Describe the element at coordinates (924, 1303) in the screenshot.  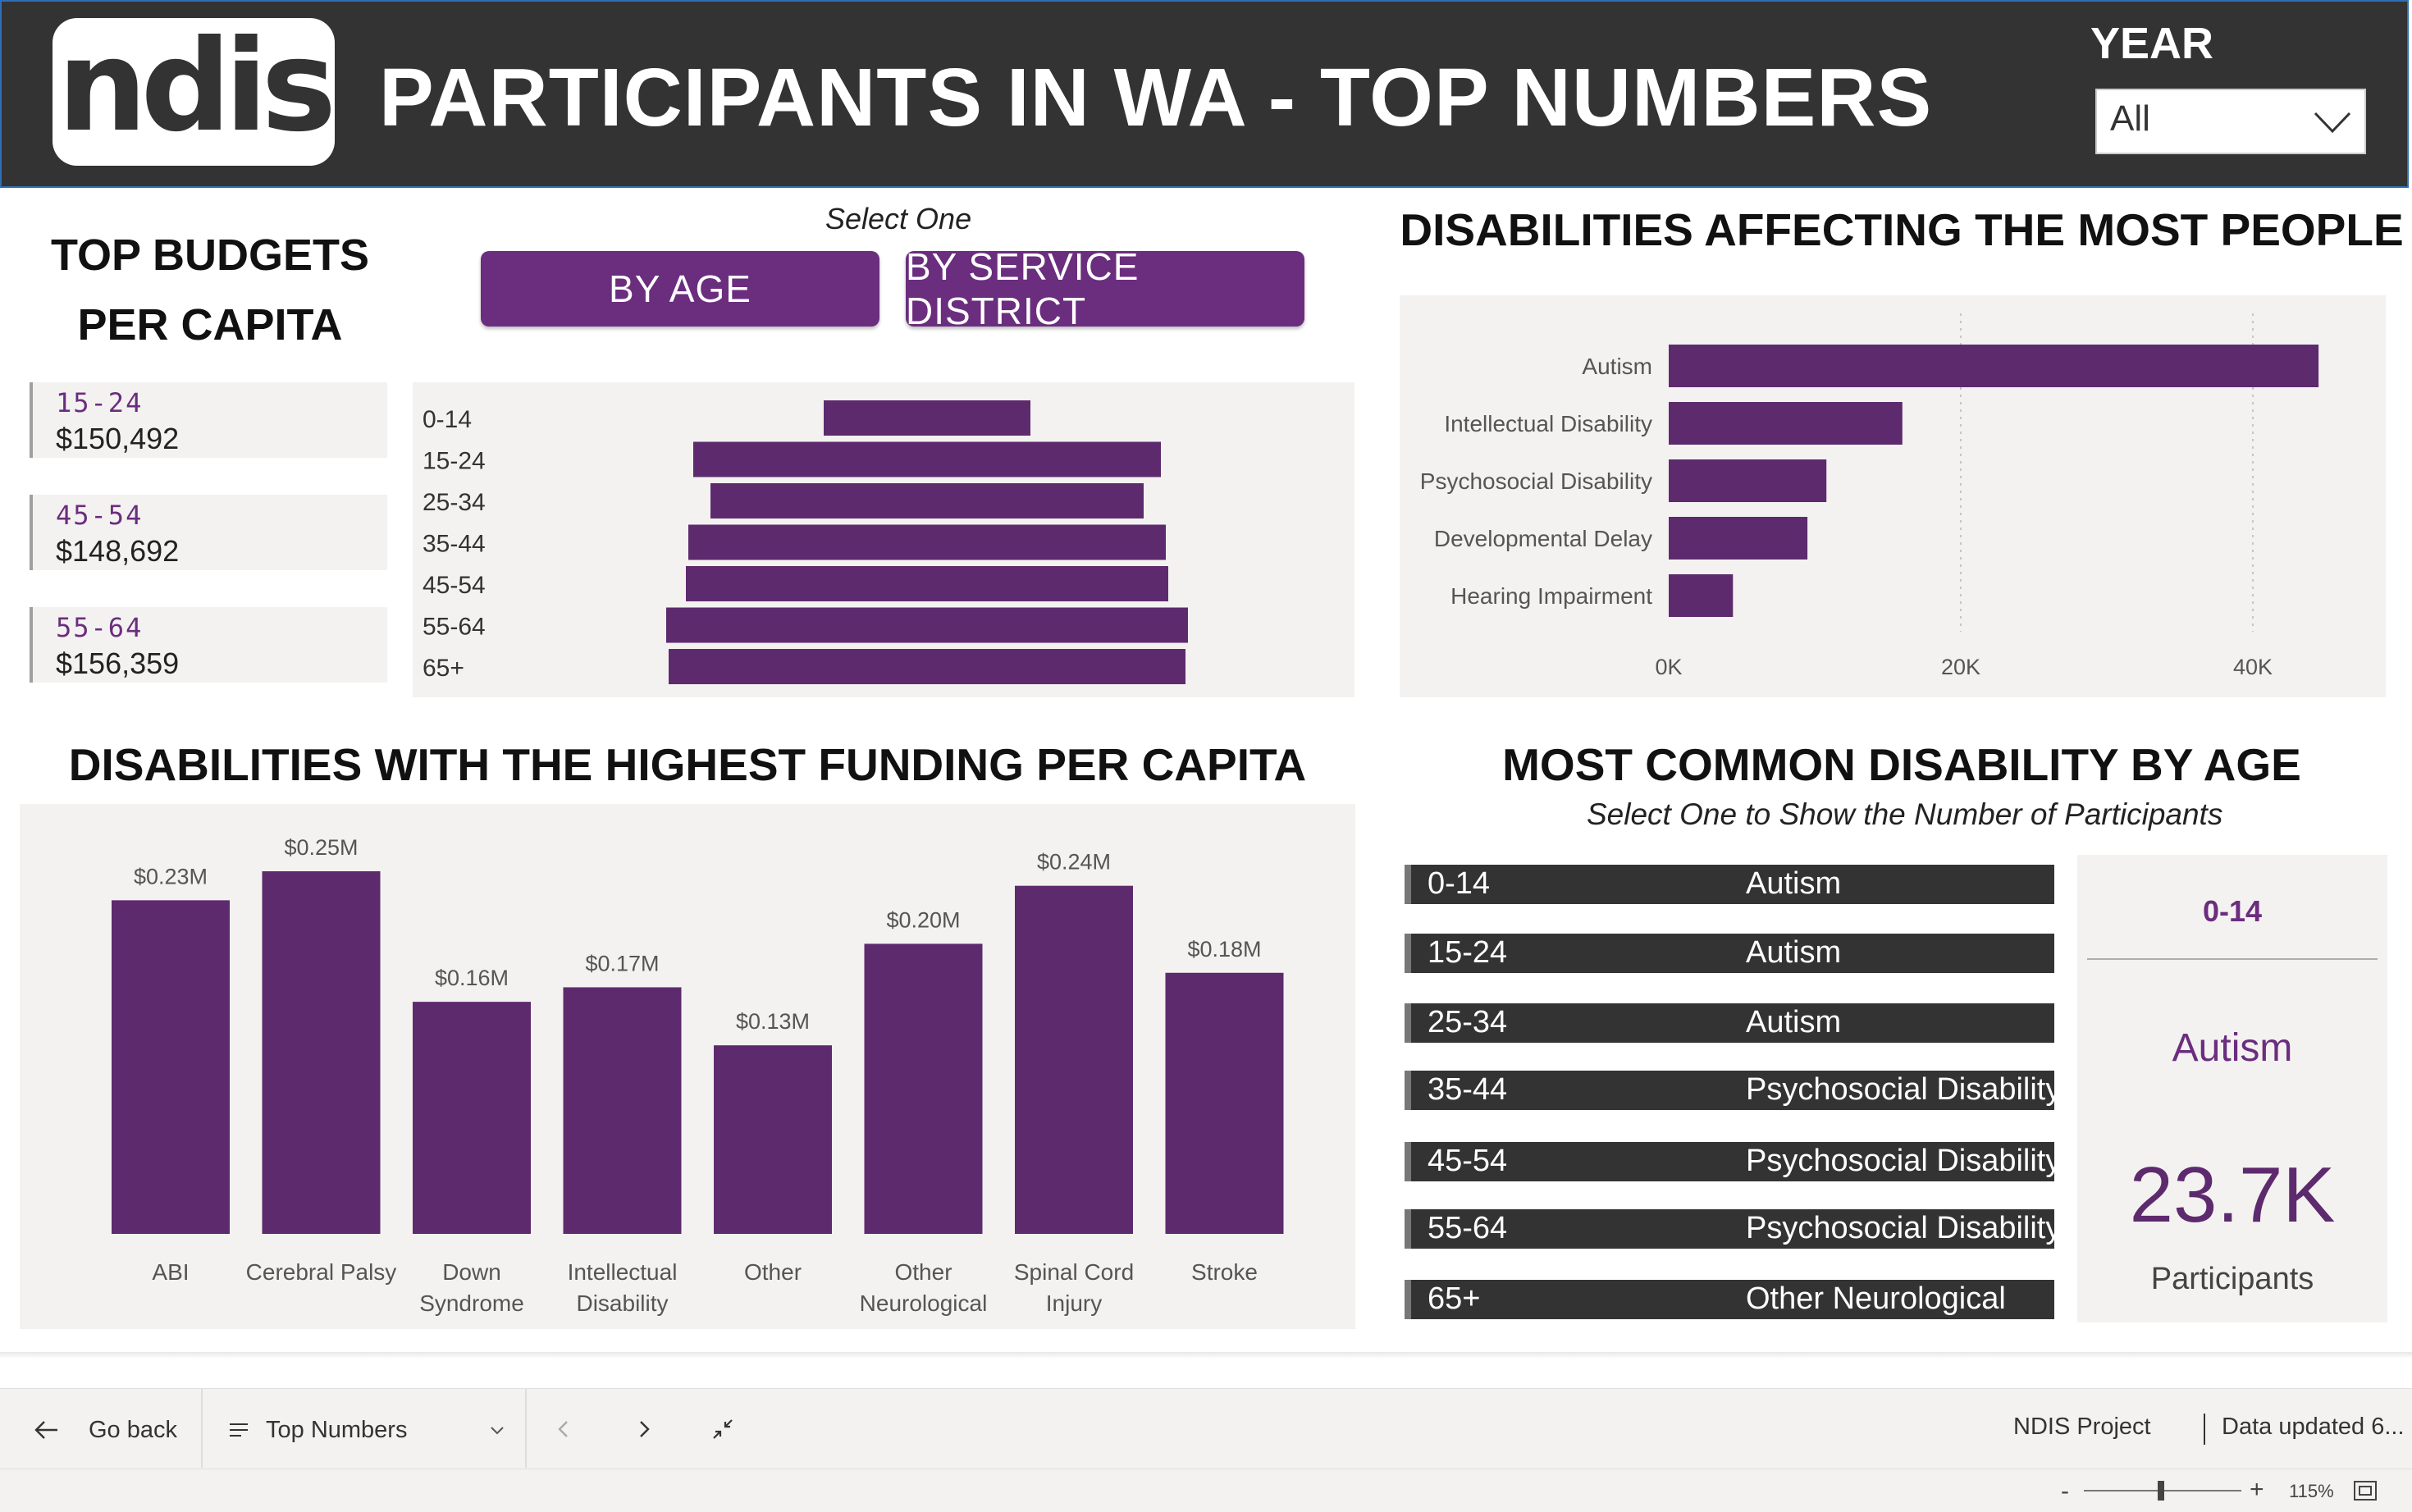
I see `x-category-label: Neurological` at that location.